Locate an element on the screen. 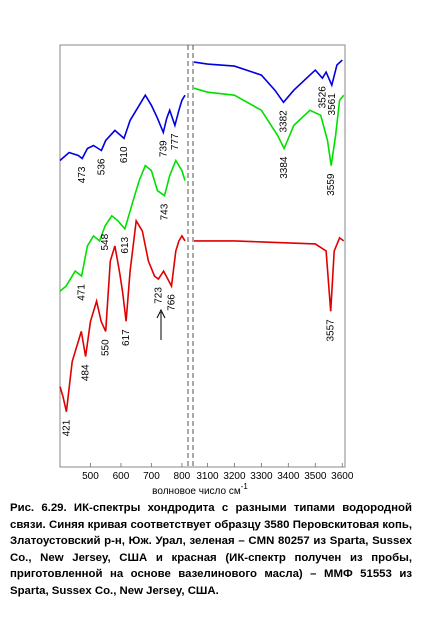  peak-label: 739 is located at coordinates (163, 148).